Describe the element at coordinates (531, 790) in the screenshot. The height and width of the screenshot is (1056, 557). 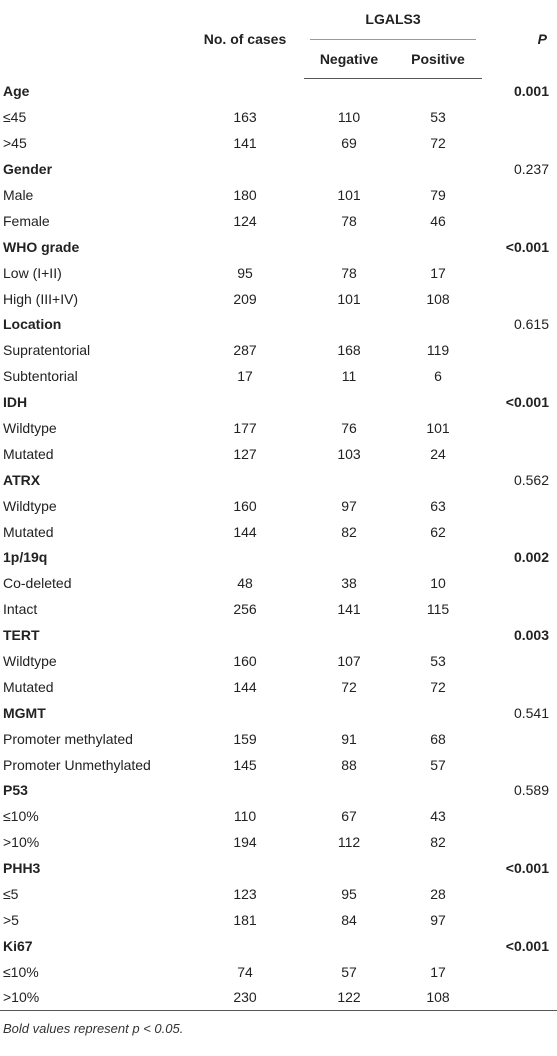
I see `p-value: 0.589` at that location.